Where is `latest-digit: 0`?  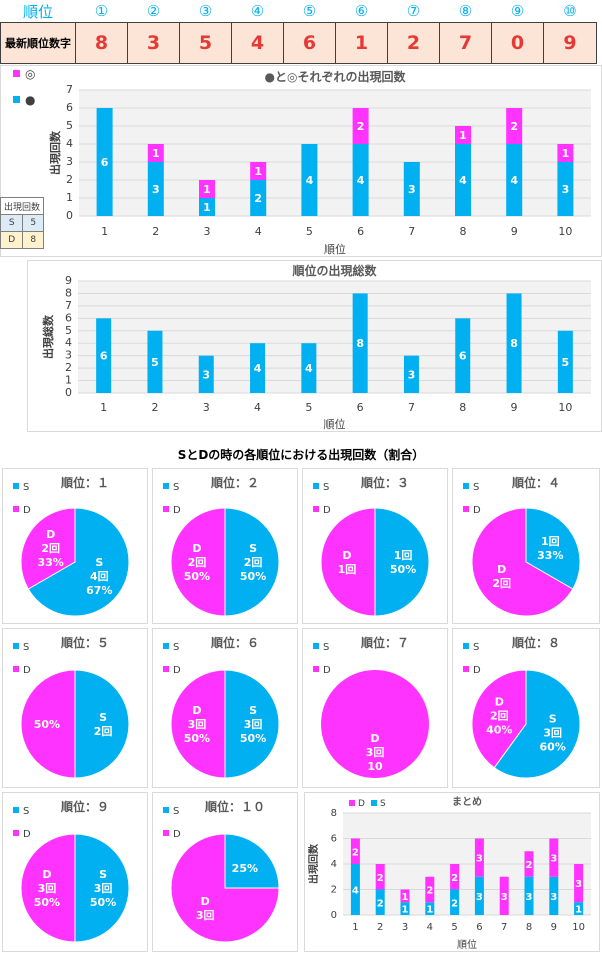
latest-digit: 0 is located at coordinates (517, 43).